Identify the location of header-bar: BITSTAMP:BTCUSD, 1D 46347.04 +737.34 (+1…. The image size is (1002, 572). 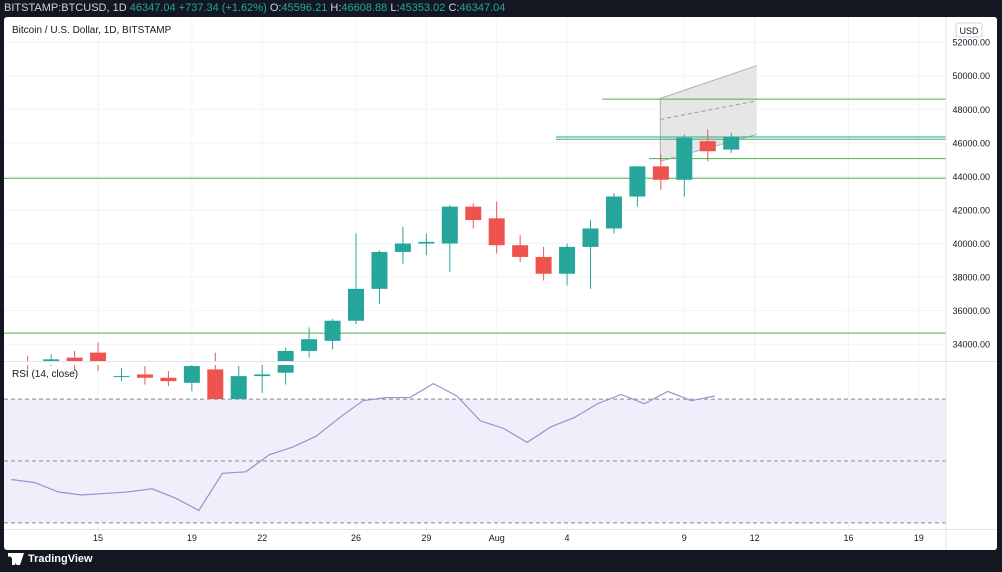
(501, 8).